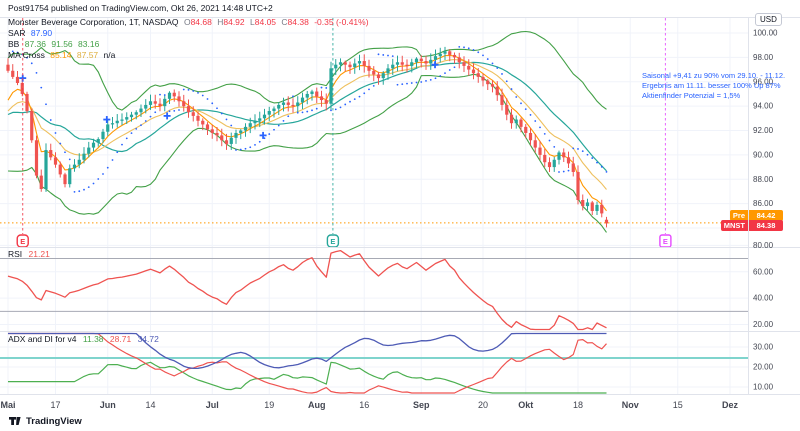 The image size is (800, 431). Describe the element at coordinates (734, 225) in the screenshot. I see `last-tag-label: MNST` at that location.